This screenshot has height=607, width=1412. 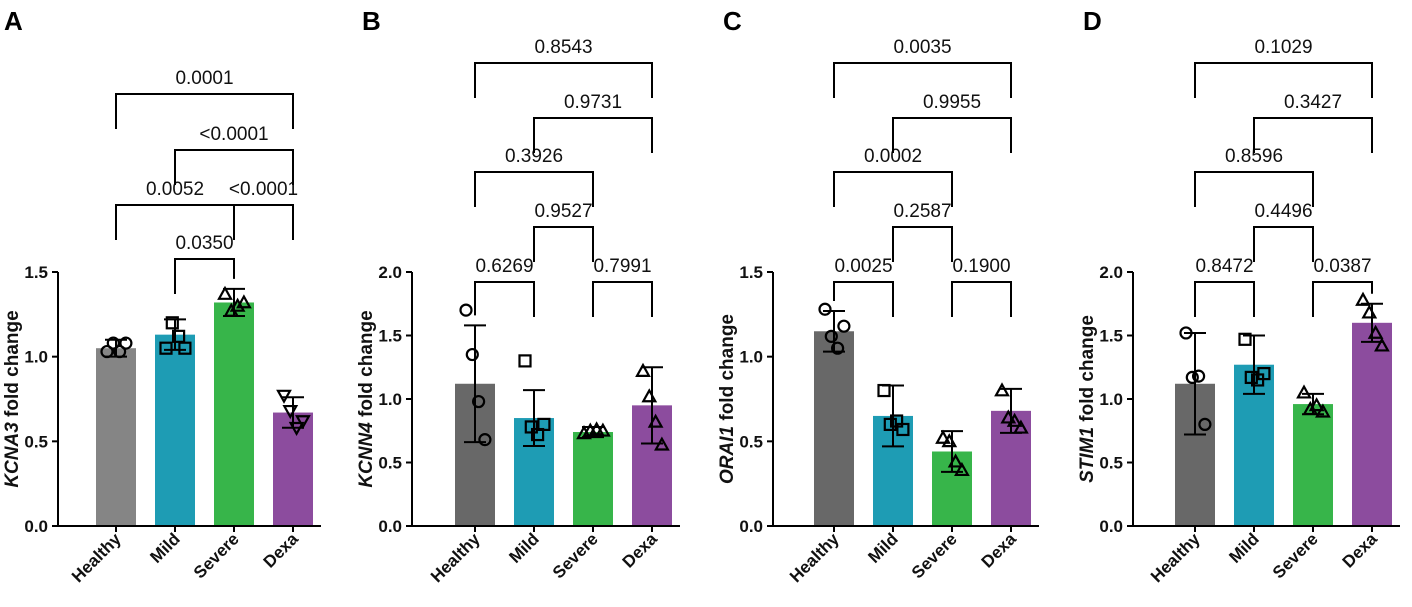 I want to click on y-axis-title: KCNA3 fold change, so click(x=12, y=398).